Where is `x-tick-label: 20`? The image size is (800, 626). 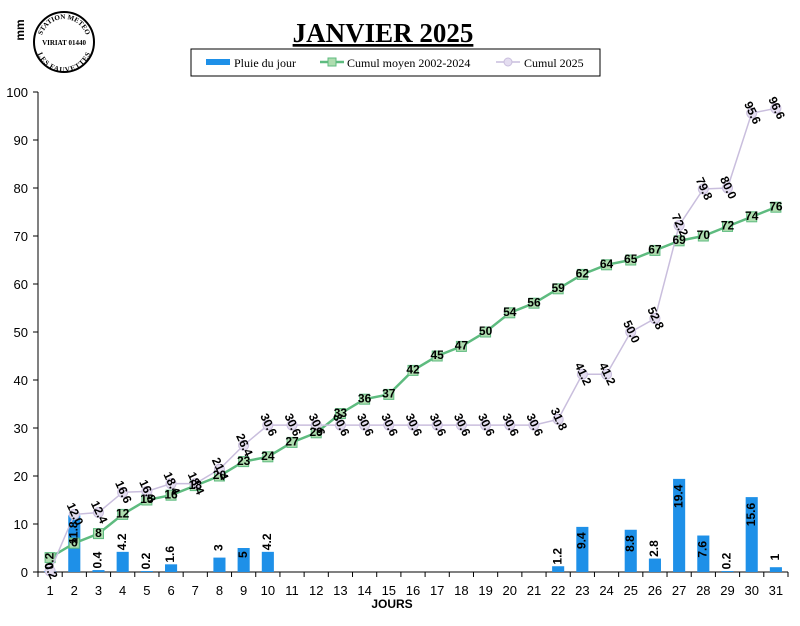
x-tick-label: 20 is located at coordinates (510, 590).